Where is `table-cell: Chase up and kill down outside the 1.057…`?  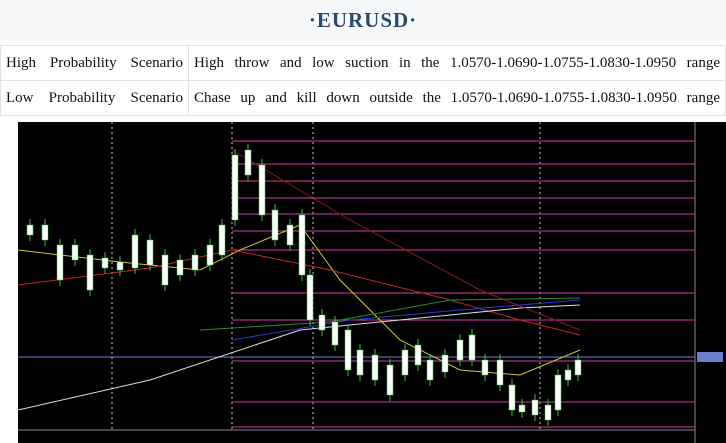 table-cell: Chase up and kill down outside the 1.057… is located at coordinates (457, 98).